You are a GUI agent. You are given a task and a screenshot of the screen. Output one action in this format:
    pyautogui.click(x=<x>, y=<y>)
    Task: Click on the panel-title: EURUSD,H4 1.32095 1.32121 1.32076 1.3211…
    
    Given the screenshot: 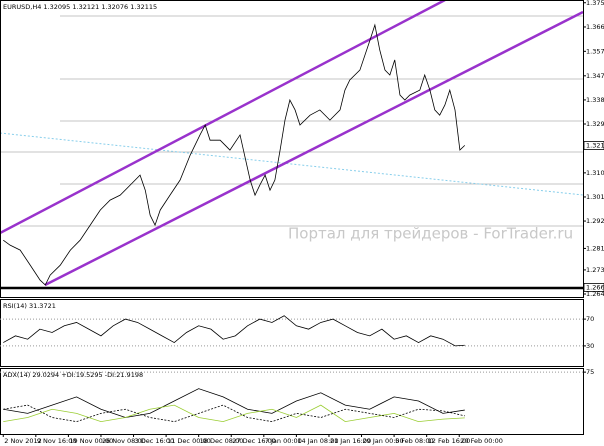 What is the action you would take?
    pyautogui.click(x=80, y=7)
    